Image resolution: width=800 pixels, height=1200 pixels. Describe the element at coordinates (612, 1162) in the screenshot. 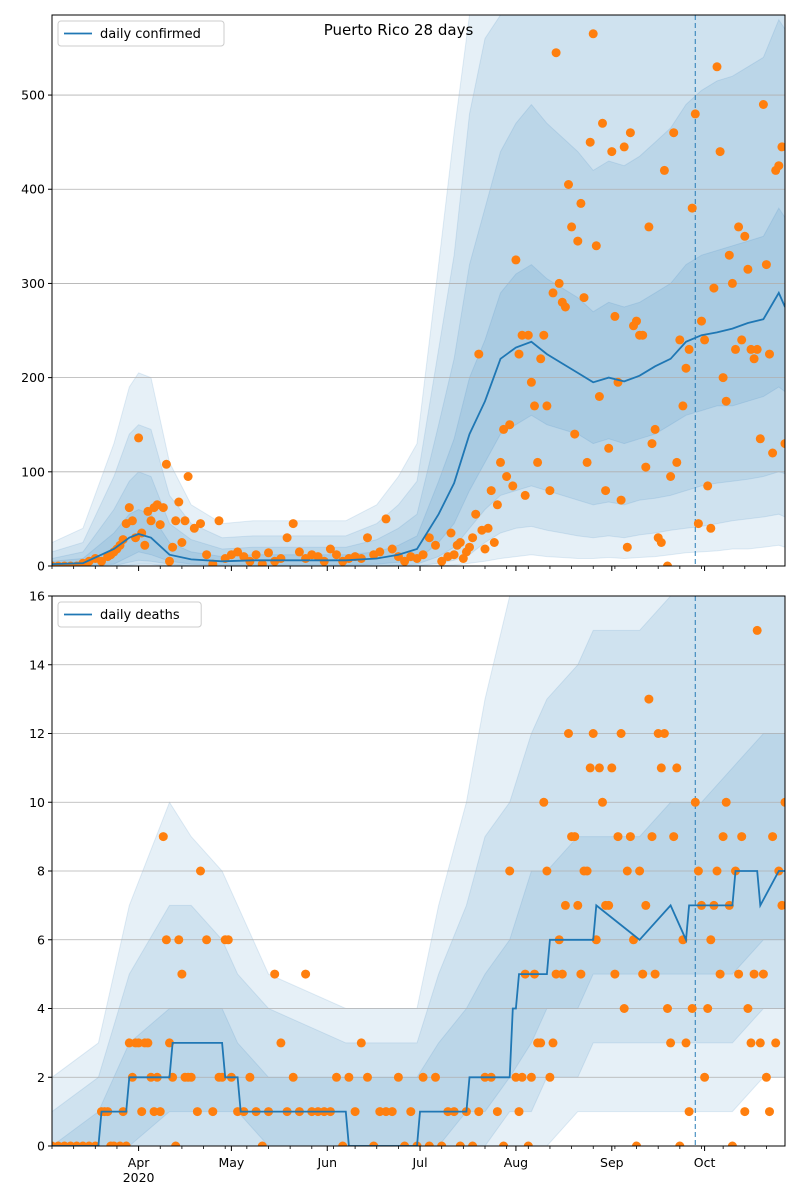

I see `x-tick-label: Sep` at that location.